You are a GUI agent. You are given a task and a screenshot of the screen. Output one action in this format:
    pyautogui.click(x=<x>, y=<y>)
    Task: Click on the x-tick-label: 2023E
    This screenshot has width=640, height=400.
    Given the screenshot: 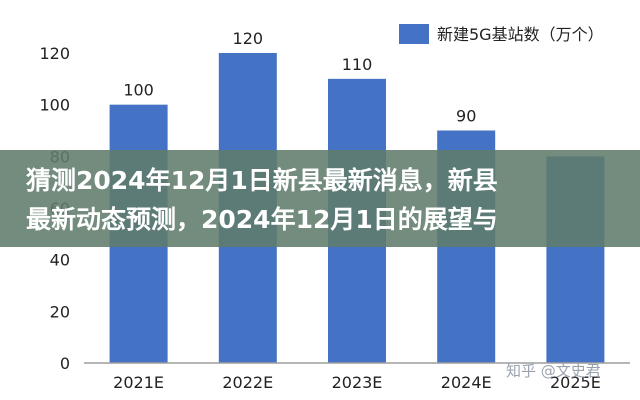 What is the action you would take?
    pyautogui.click(x=357, y=382)
    